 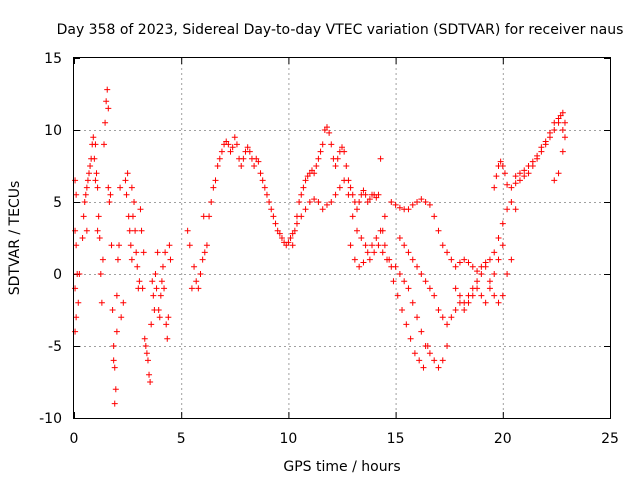 I want to click on x-tick-label: 15, so click(x=396, y=439).